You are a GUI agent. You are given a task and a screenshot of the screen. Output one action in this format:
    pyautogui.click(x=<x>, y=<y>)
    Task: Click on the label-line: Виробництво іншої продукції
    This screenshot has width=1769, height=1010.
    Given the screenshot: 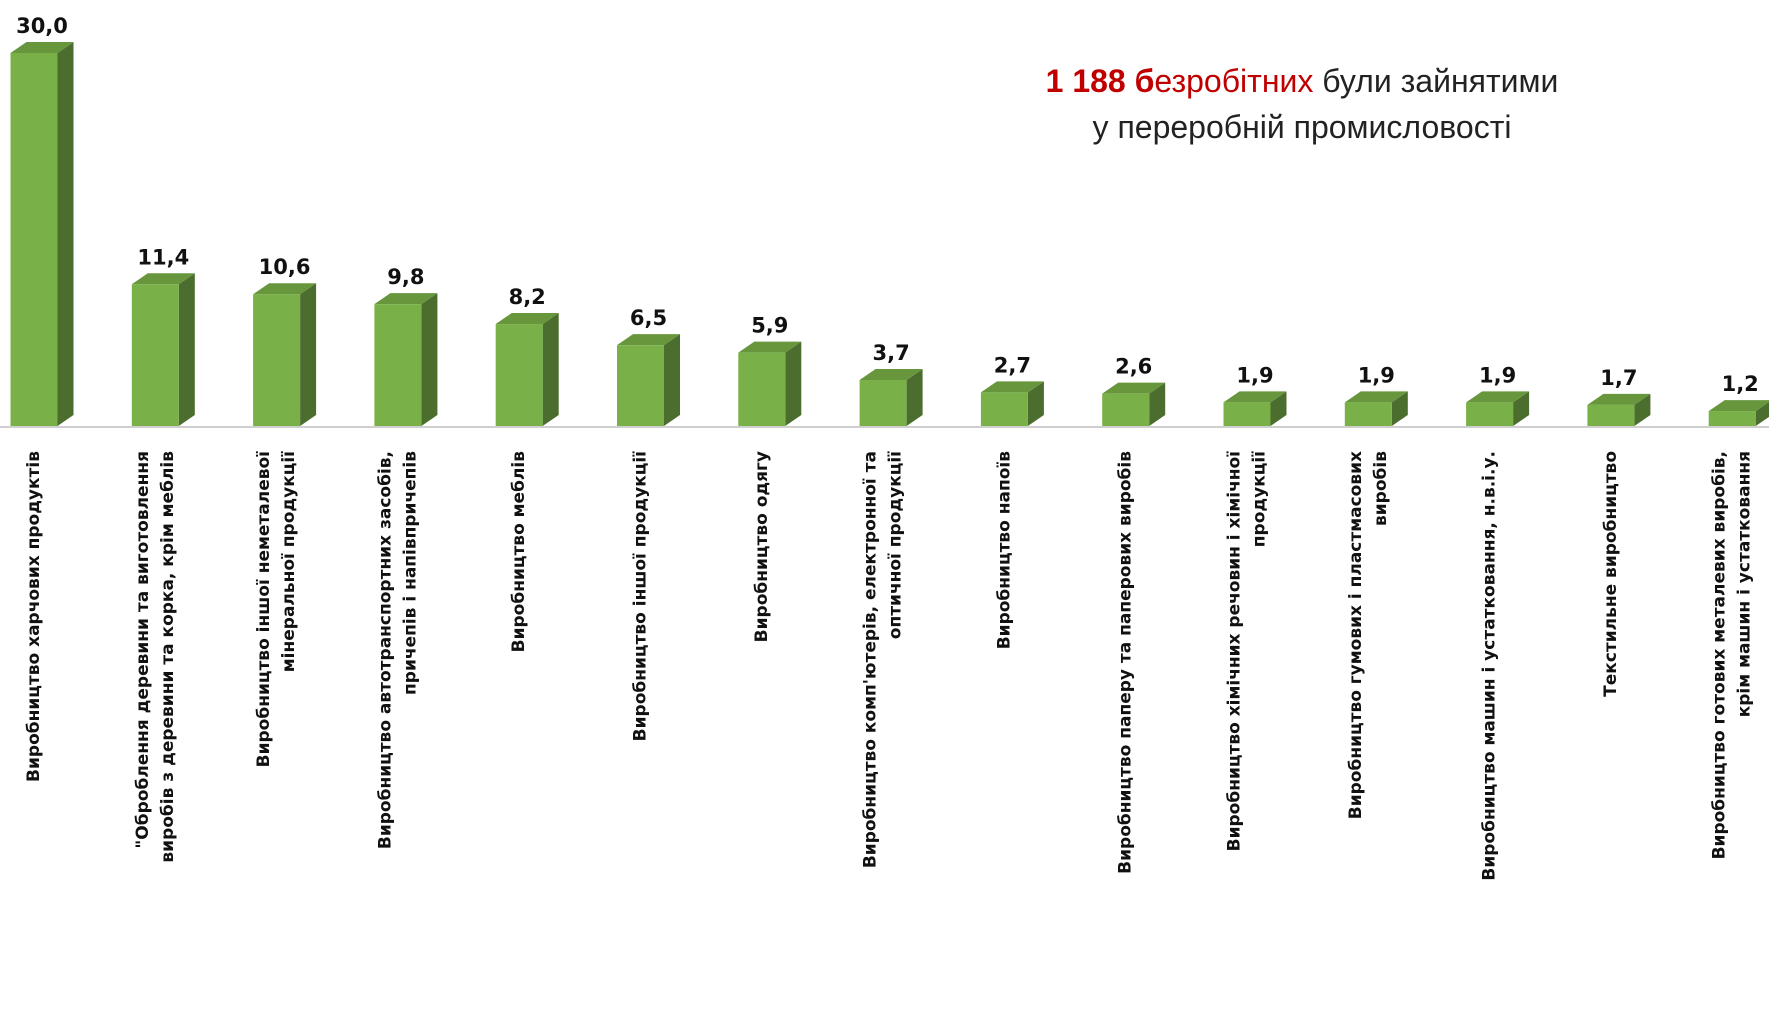 What is the action you would take?
    pyautogui.click(x=641, y=596)
    